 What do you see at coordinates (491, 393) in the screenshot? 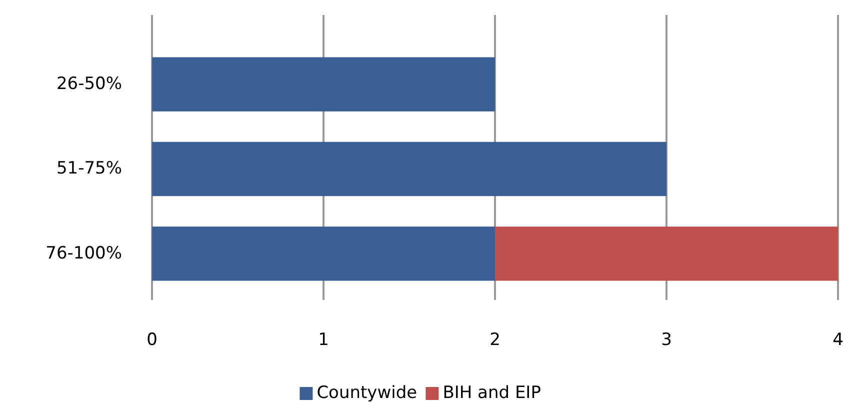
I see `legend-label: BIH and EIP` at bounding box center [491, 393].